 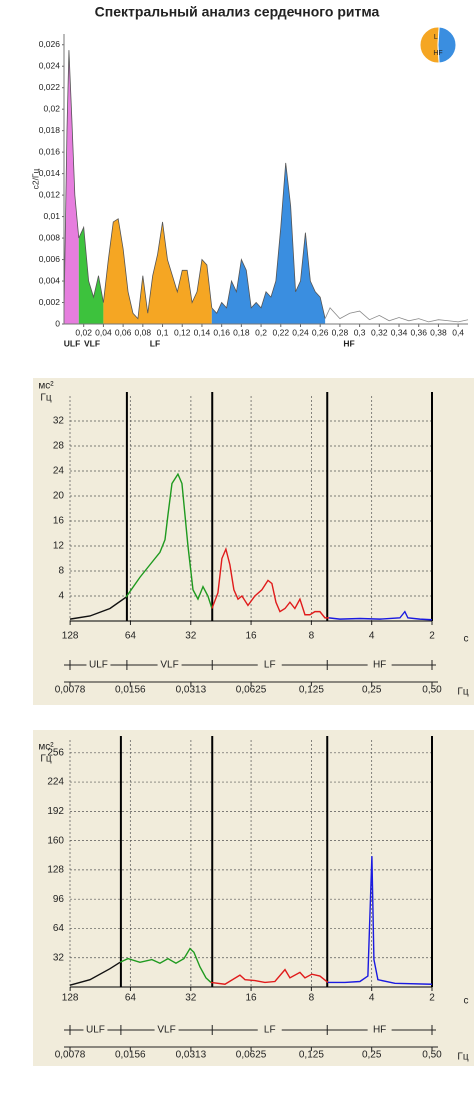 I want to click on x-tick-label: 0,3, so click(x=360, y=332).